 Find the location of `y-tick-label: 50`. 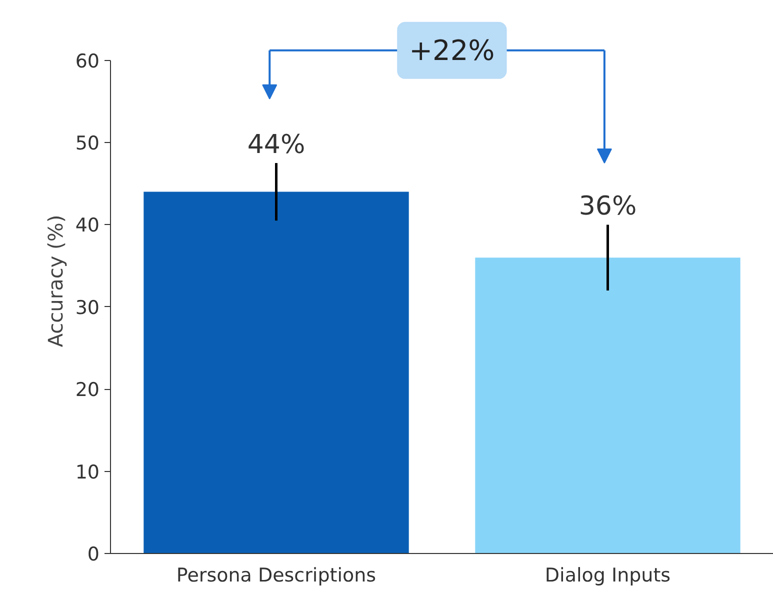

y-tick-label: 50 is located at coordinates (87, 143).